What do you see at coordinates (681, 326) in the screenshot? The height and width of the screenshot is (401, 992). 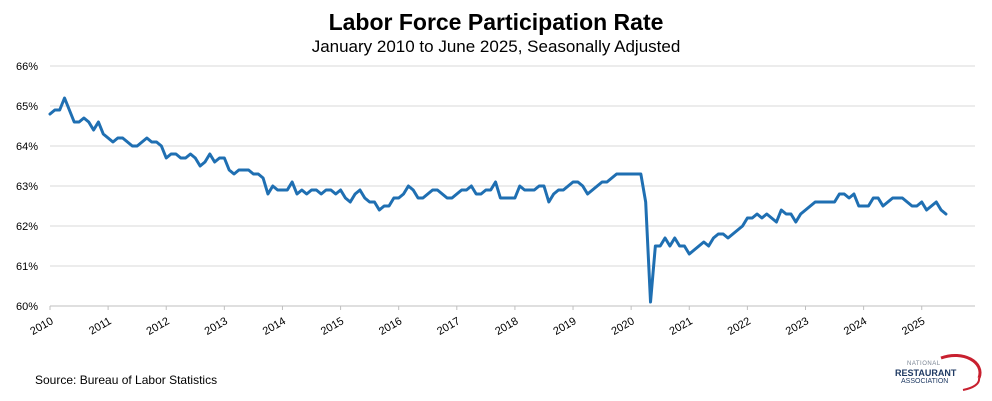 I see `x-tick-label: 2021` at bounding box center [681, 326].